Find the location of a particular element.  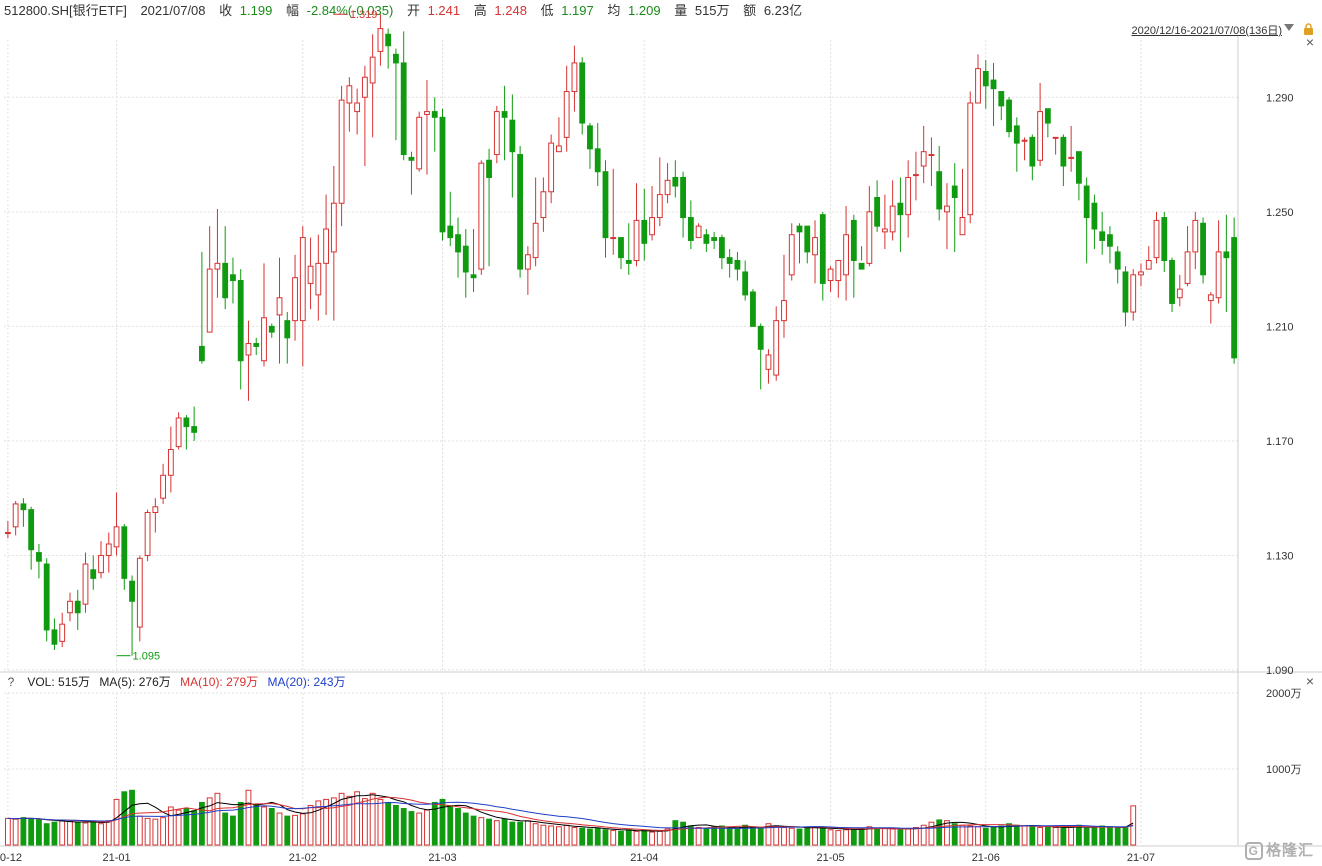

date-tick-label: 20-12 is located at coordinates (11, 858).